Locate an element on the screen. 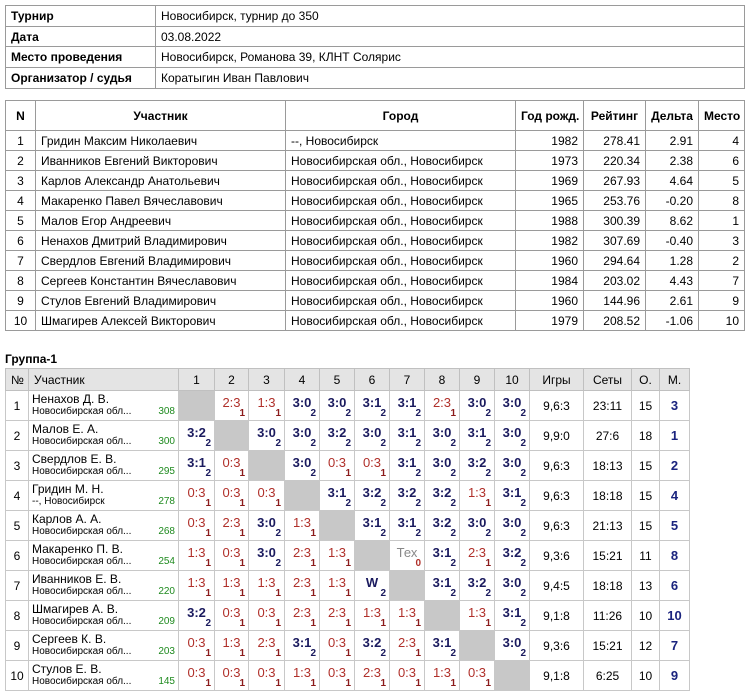  number: 7 is located at coordinates (17, 585).